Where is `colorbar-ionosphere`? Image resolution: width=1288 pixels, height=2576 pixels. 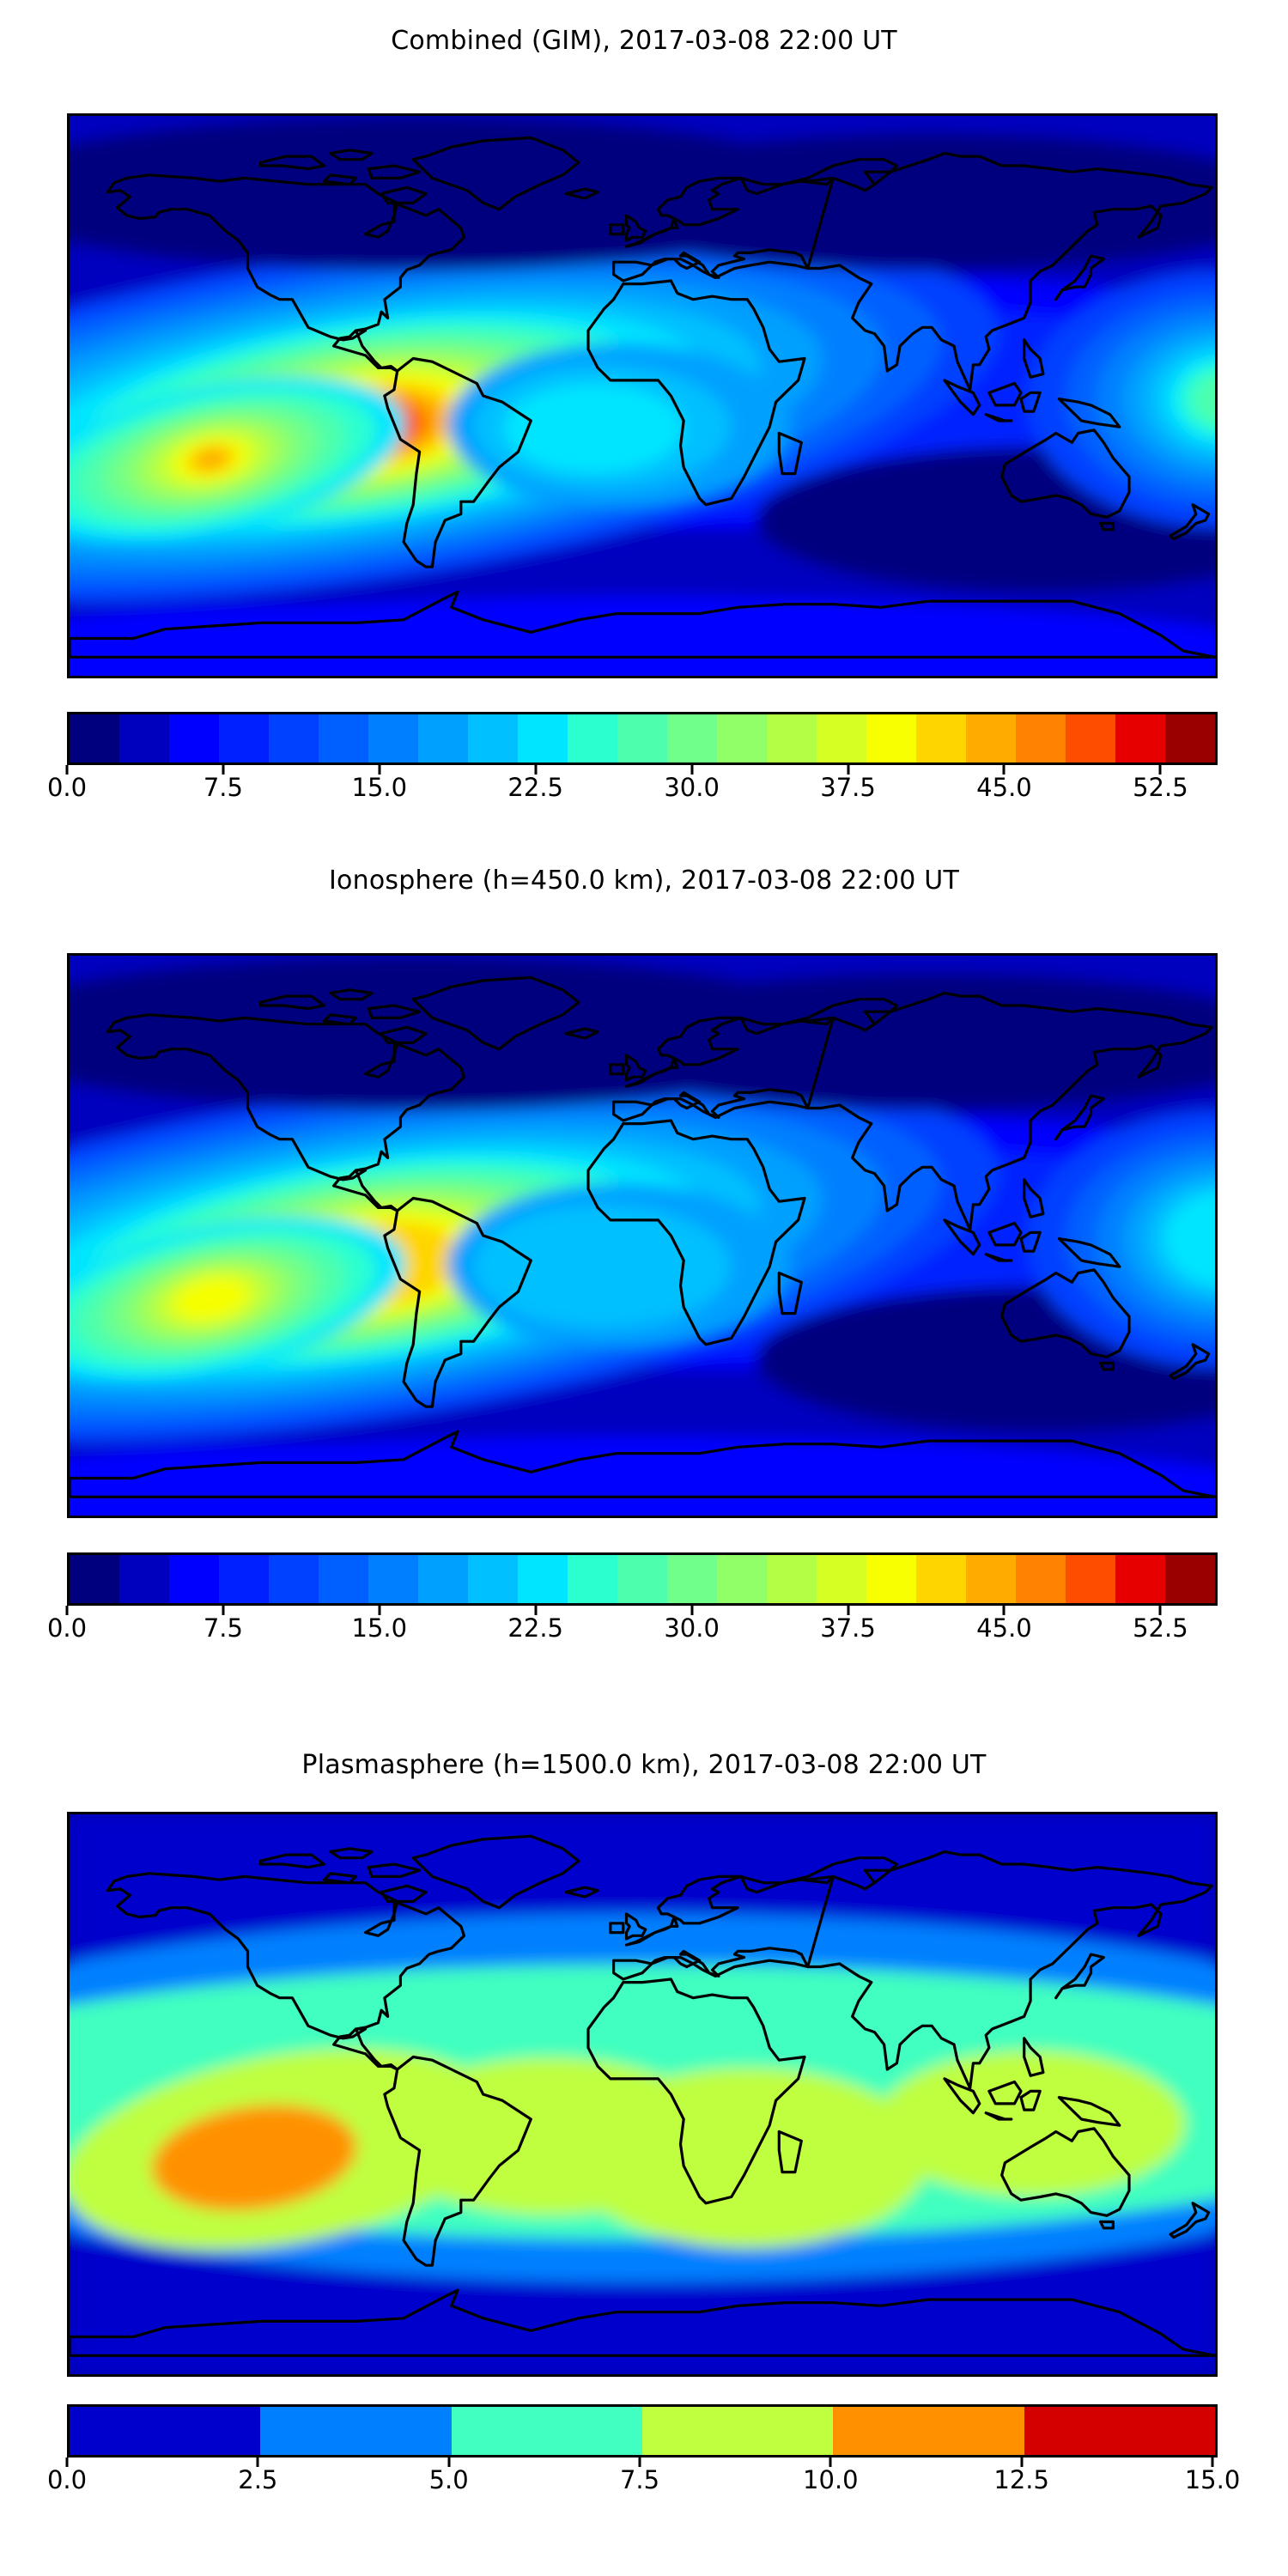 colorbar-ionosphere is located at coordinates (642, 1579).